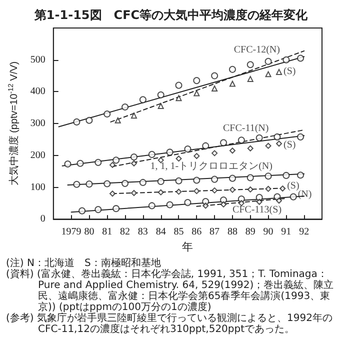  Describe the element at coordinates (89, 232) in the screenshot. I see `x-tick-label: 80` at that location.